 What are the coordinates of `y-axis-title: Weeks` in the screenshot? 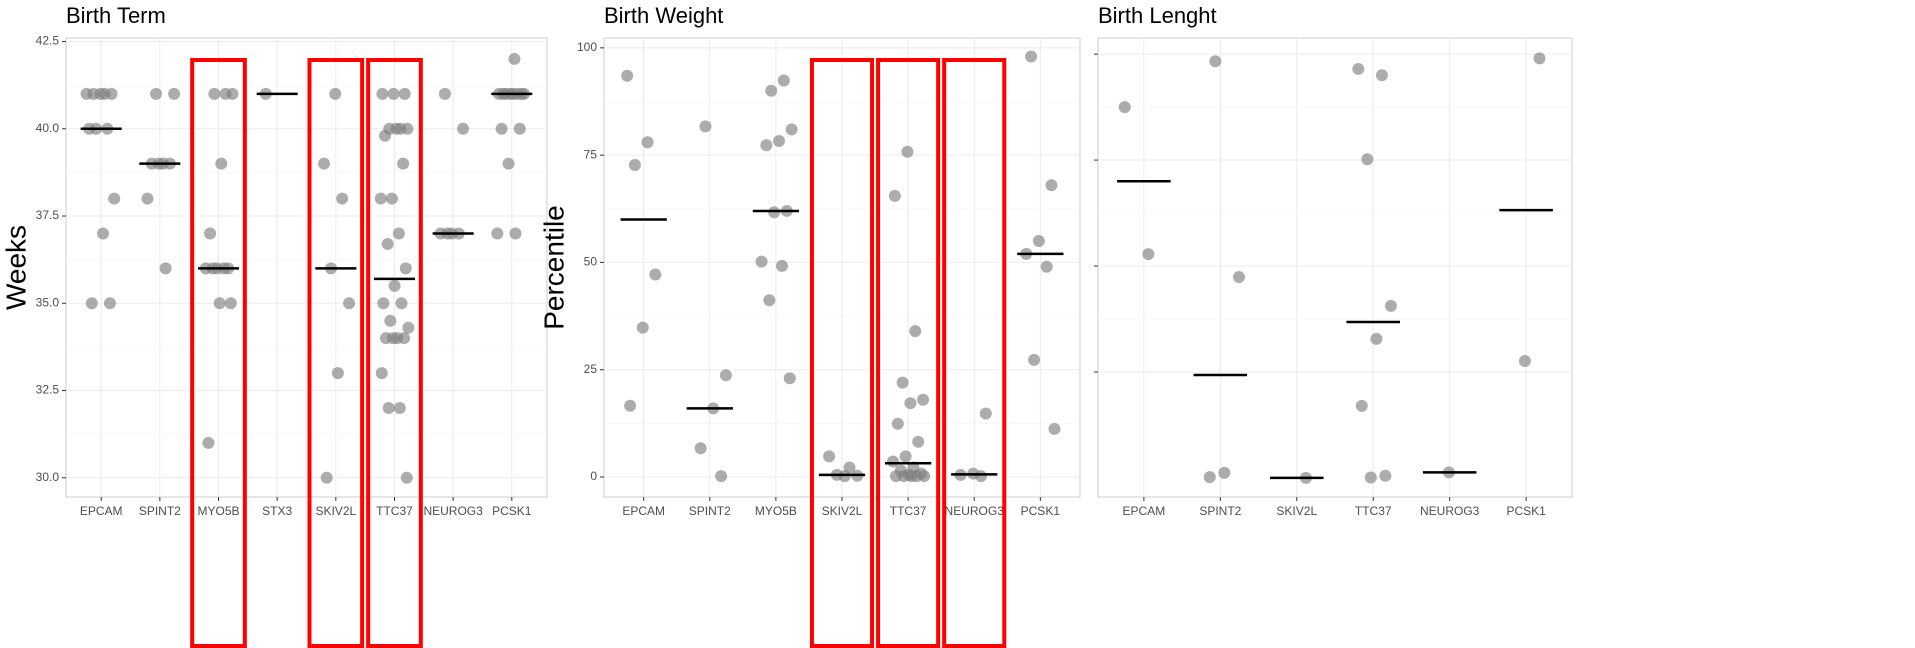 It's located at (15, 267).